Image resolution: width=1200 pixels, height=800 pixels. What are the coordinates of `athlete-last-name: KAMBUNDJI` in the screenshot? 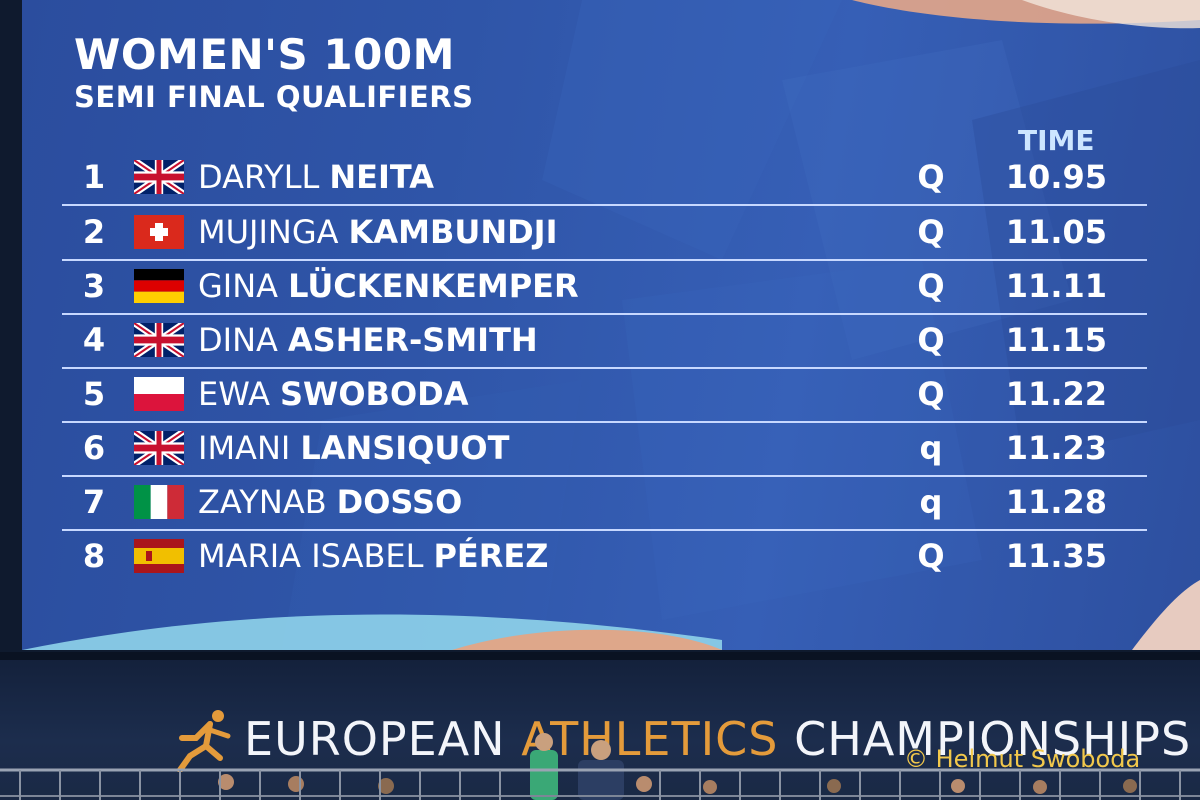 It's located at (453, 232).